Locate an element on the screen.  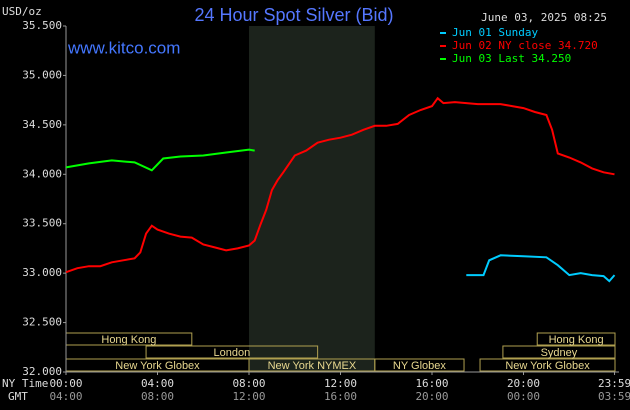
x-tick-label: 23:59 is located at coordinates (614, 383).